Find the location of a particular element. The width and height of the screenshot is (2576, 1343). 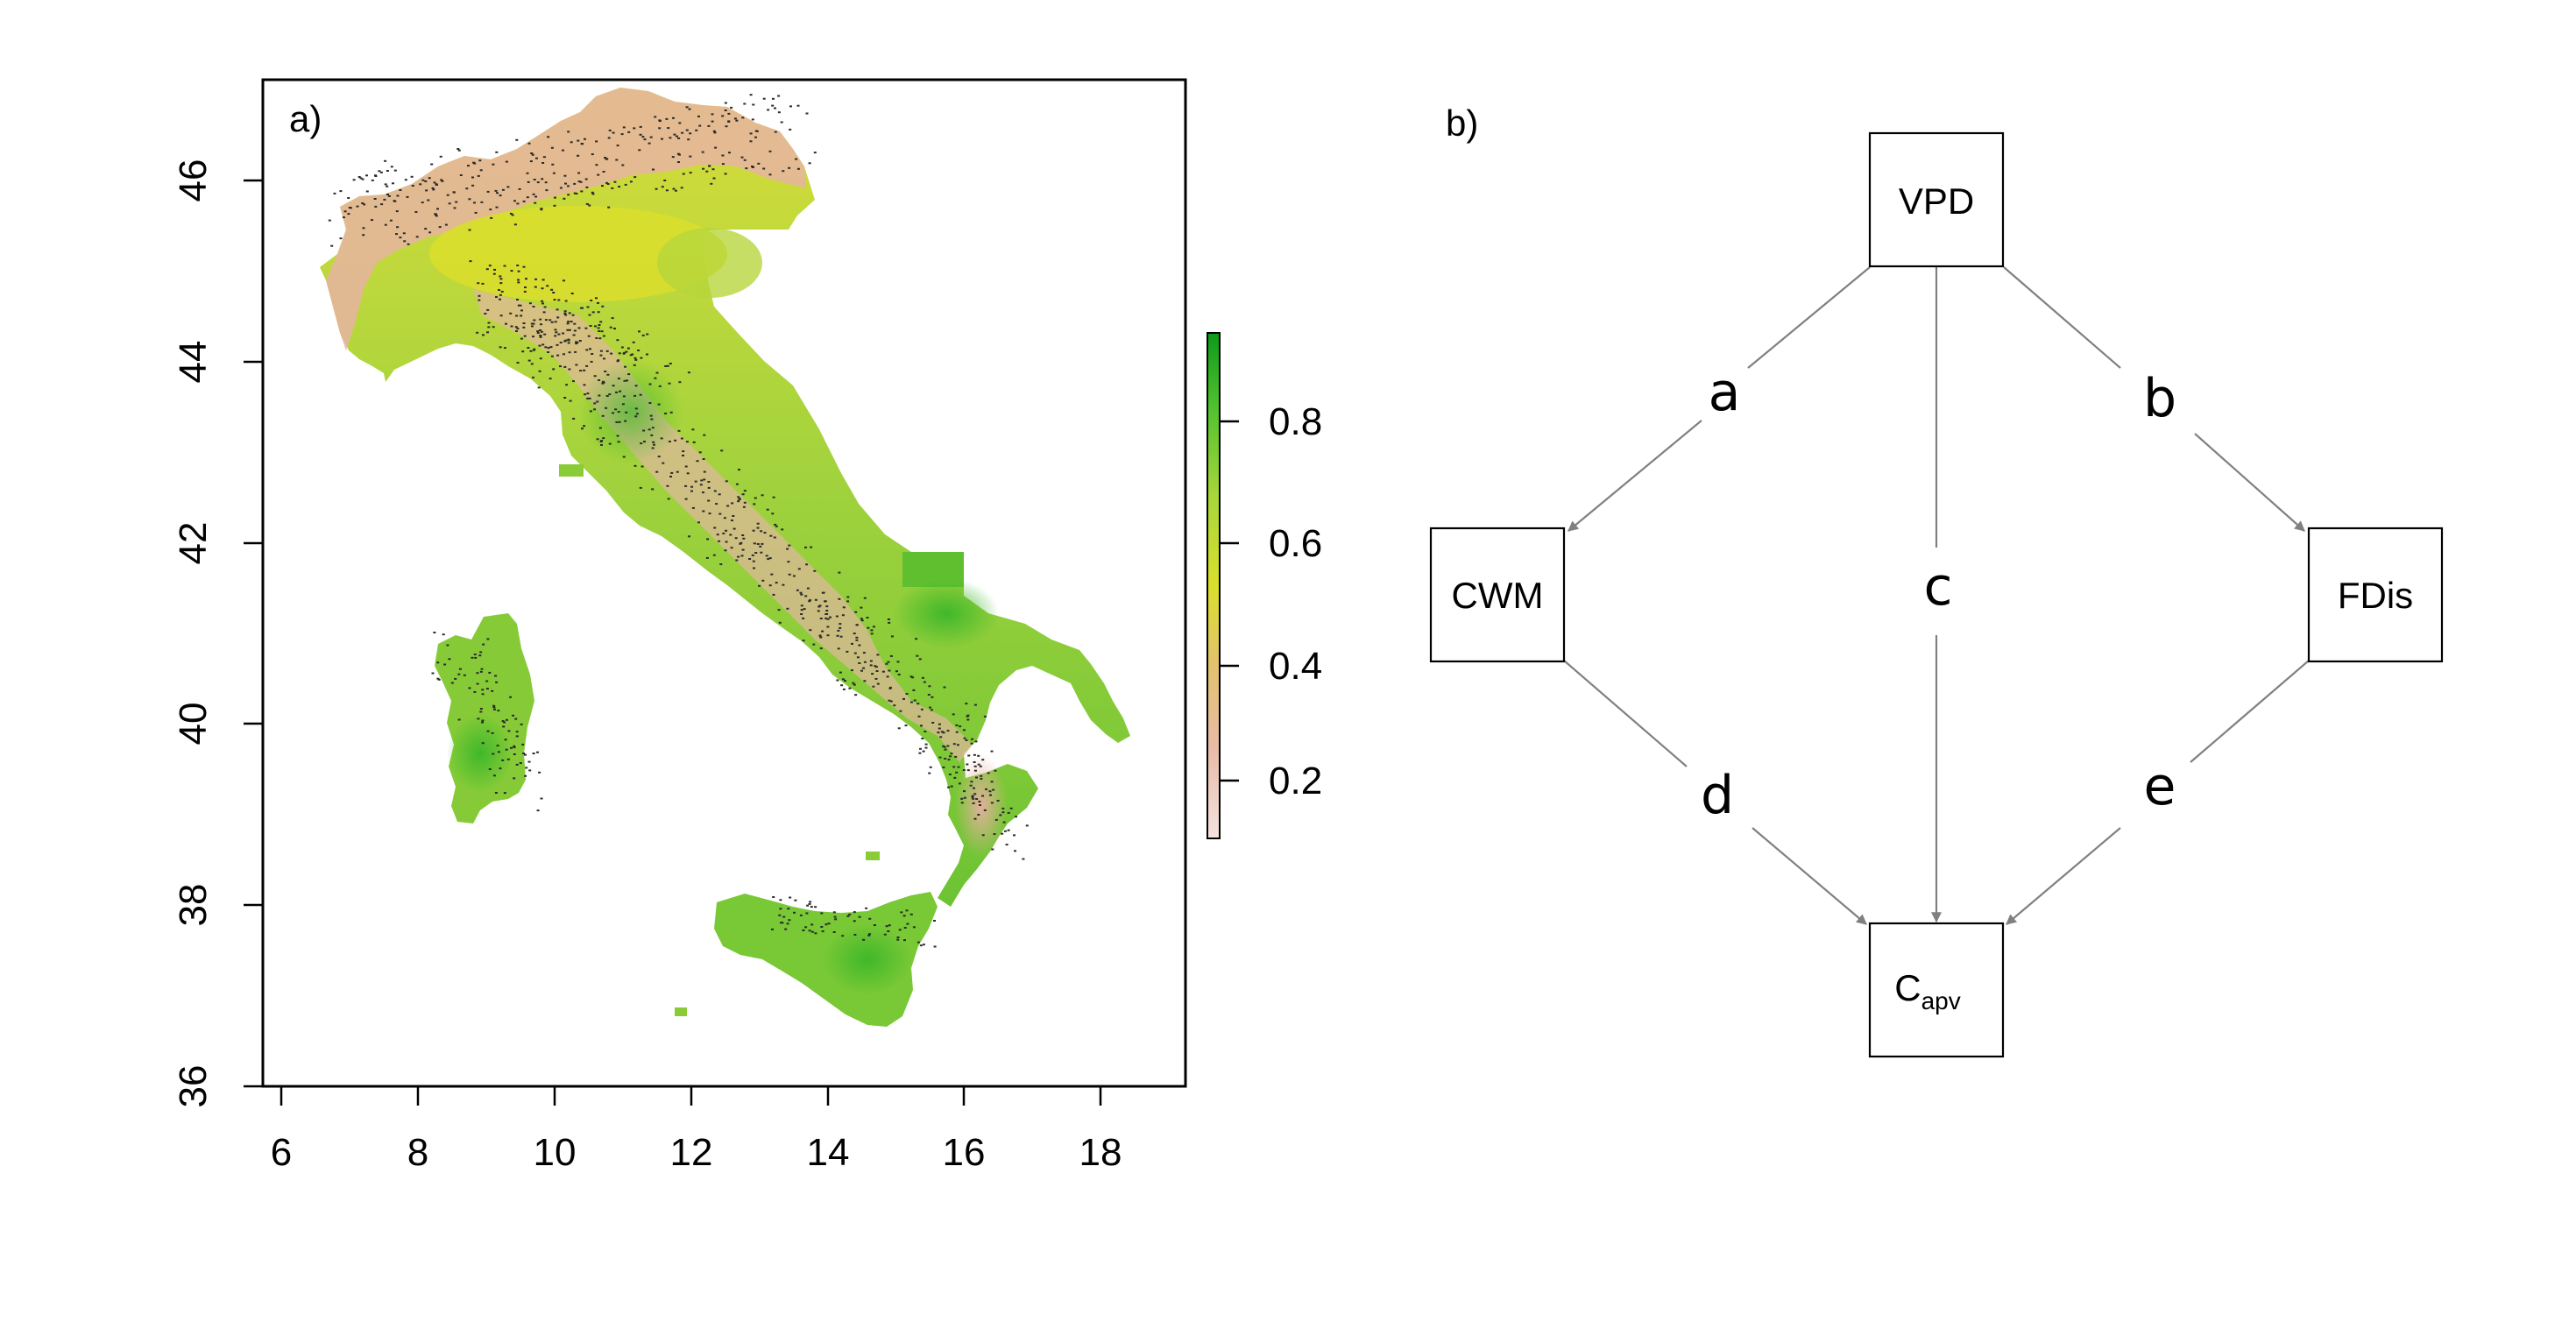

node-capv-subscript: apv is located at coordinates (1941, 1000).